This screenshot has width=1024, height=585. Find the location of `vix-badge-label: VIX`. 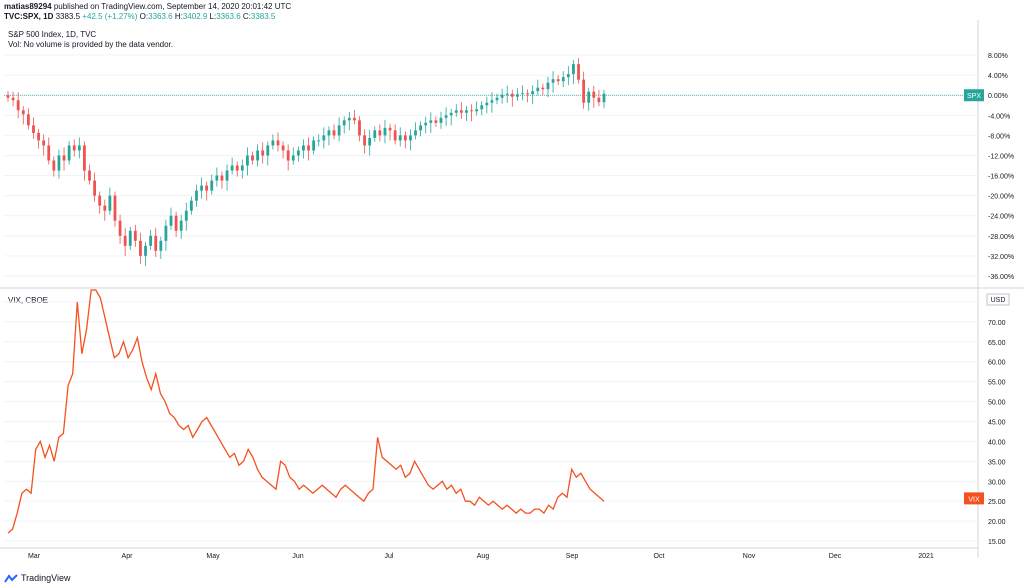

vix-badge-label: VIX is located at coordinates (974, 499).